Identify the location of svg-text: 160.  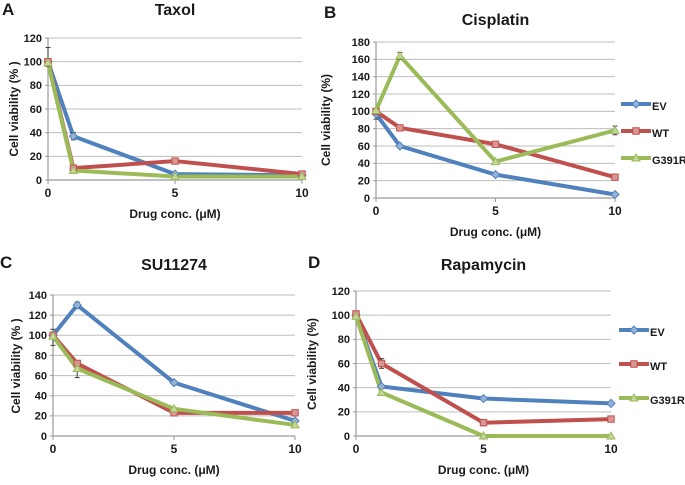
(361, 60).